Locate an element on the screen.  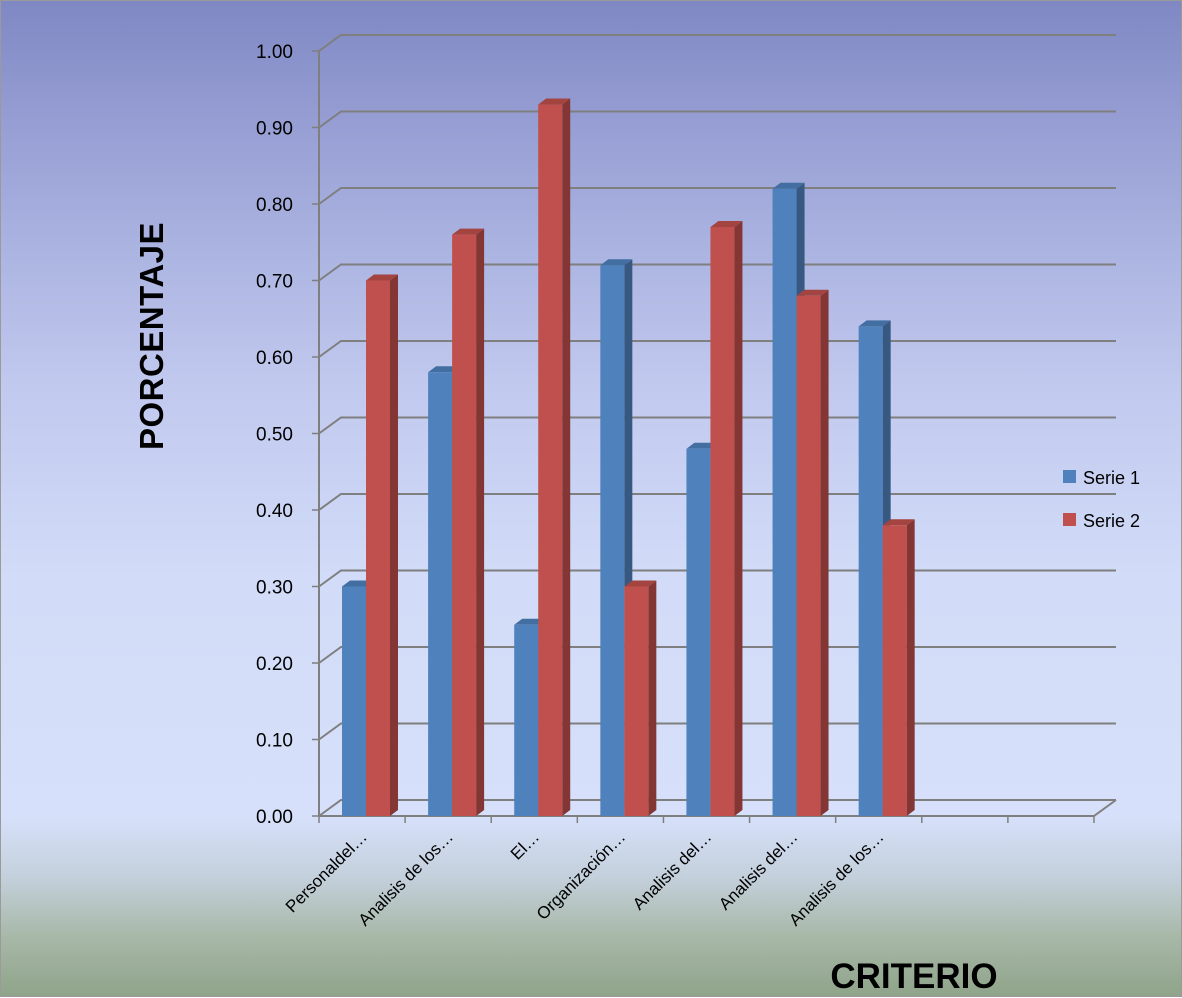
y-tick-label: 0.00 is located at coordinates (274, 817).